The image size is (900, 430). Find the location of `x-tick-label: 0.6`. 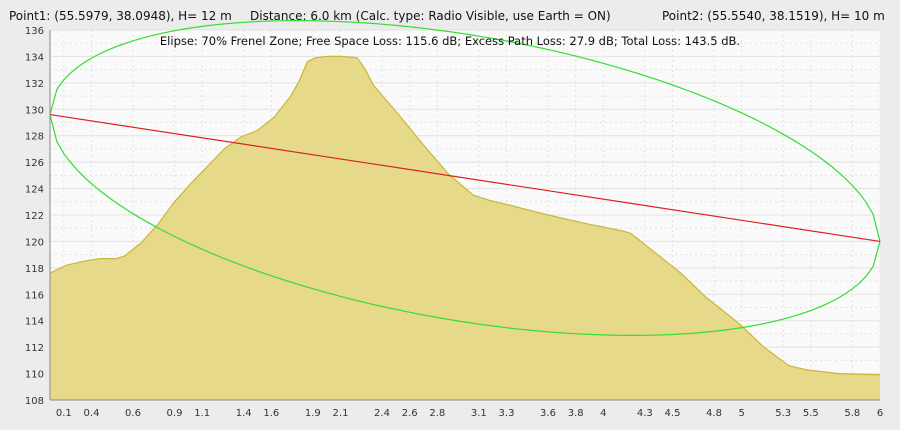

x-tick-label: 0.6 is located at coordinates (133, 413).